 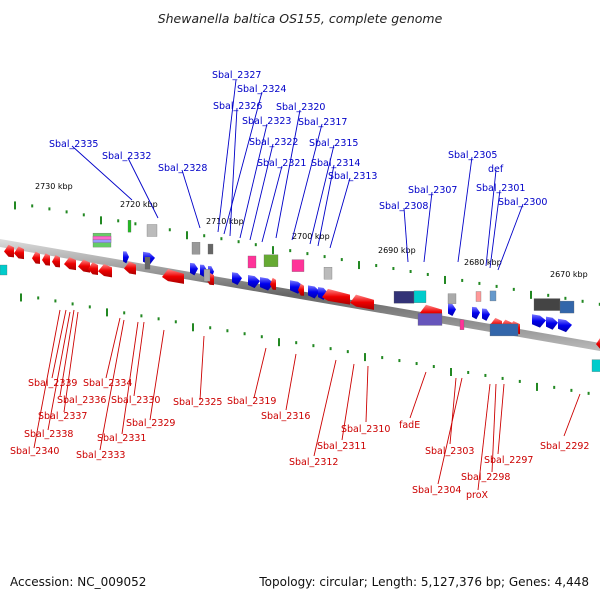 What do you see at coordinates (300, 107) in the screenshot?
I see `gene-label: Sbal_2320` at bounding box center [300, 107].